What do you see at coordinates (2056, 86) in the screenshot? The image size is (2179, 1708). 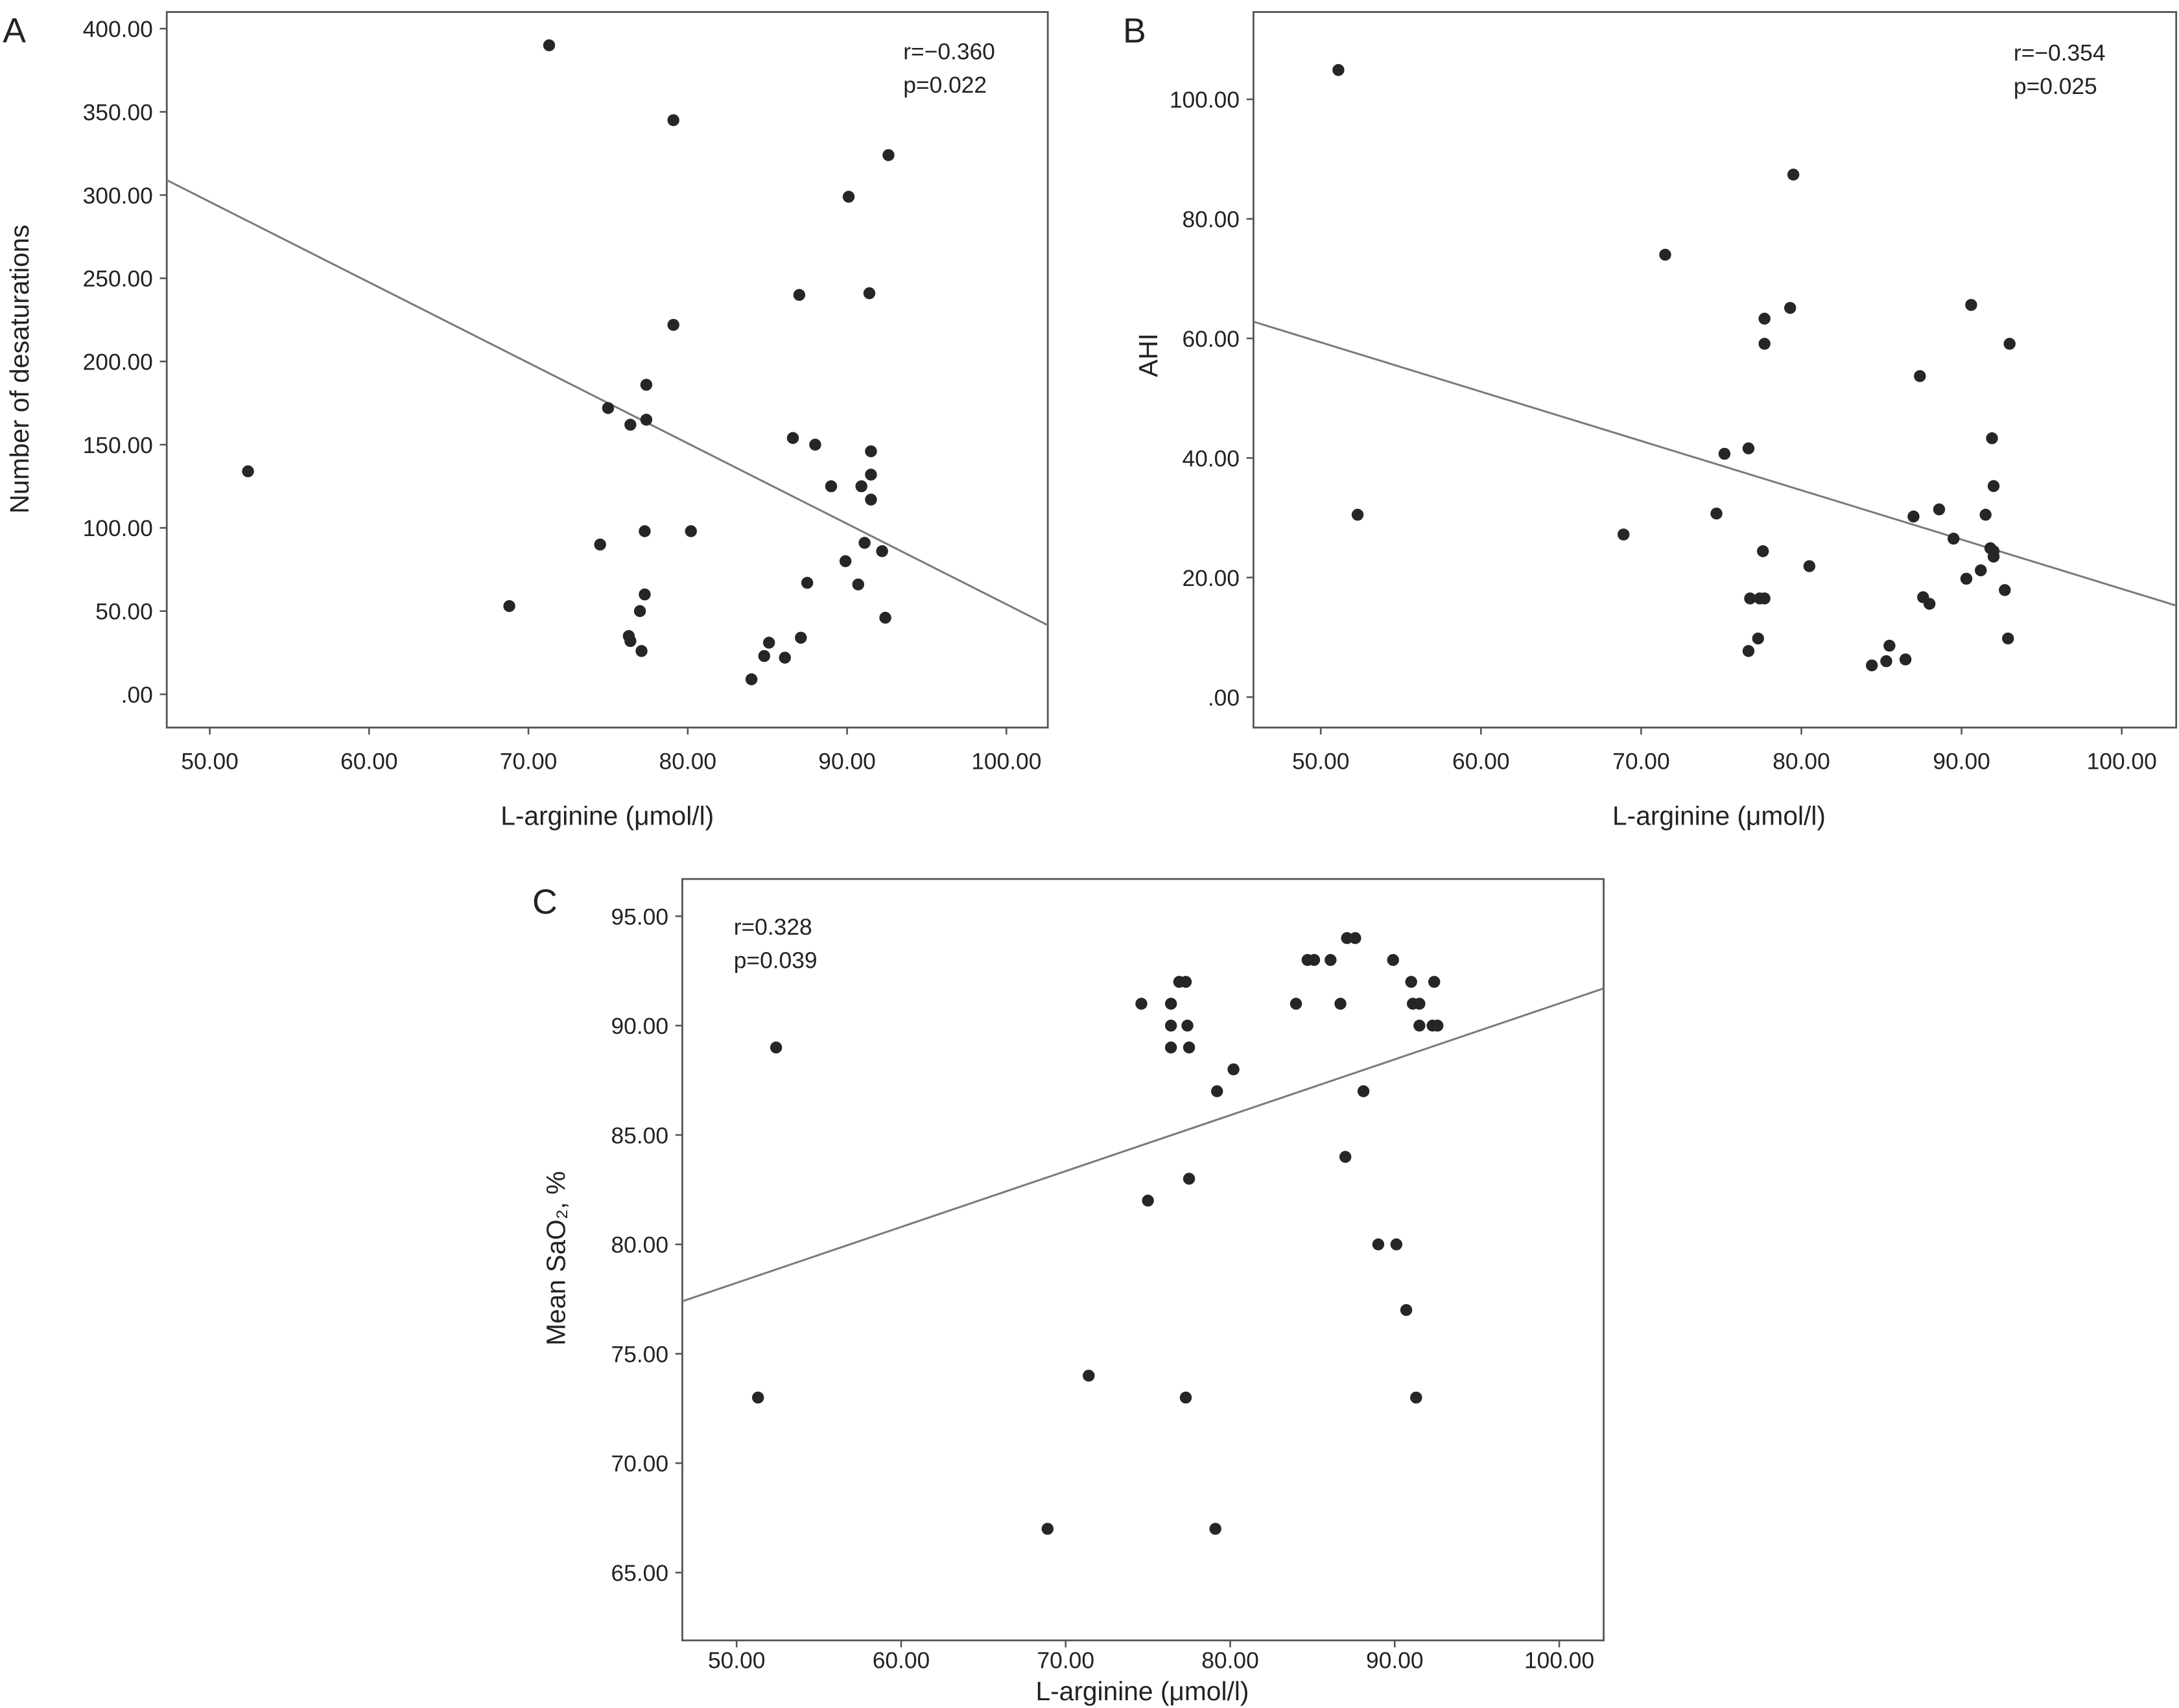 I see `p-value-annotation: p=0.025` at bounding box center [2056, 86].